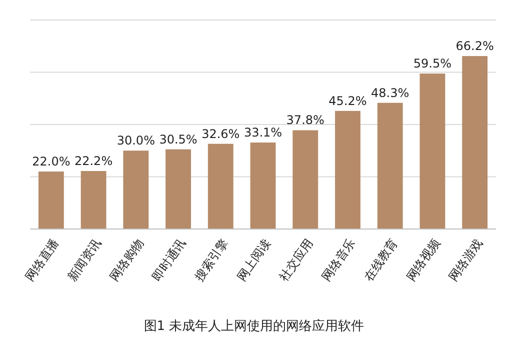 Image resolution: width=509 pixels, height=345 pixels. What do you see at coordinates (42, 260) in the screenshot?
I see `x-tick-label: 网络直播` at bounding box center [42, 260].